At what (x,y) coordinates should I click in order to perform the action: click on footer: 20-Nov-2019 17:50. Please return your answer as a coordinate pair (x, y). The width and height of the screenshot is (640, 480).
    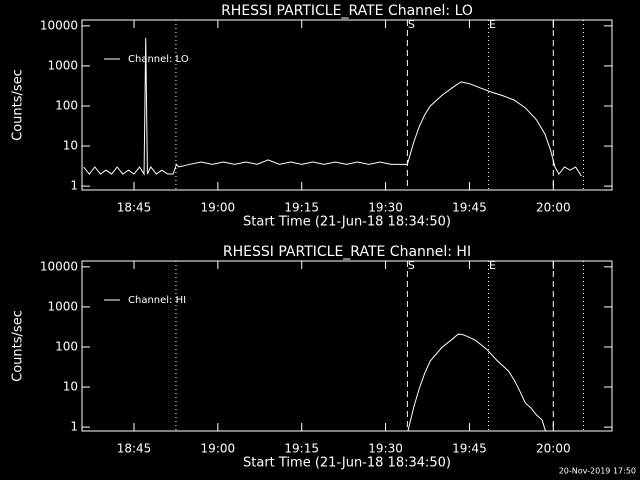
    Looking at the image, I should click on (597, 471).